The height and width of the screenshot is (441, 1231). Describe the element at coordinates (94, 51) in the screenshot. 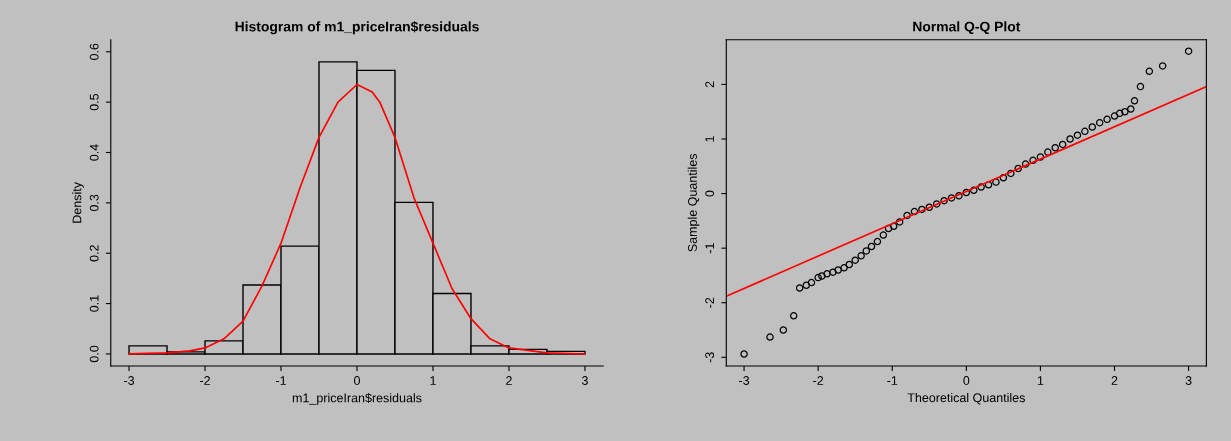

I see `y-tick-label: 0.6` at that location.